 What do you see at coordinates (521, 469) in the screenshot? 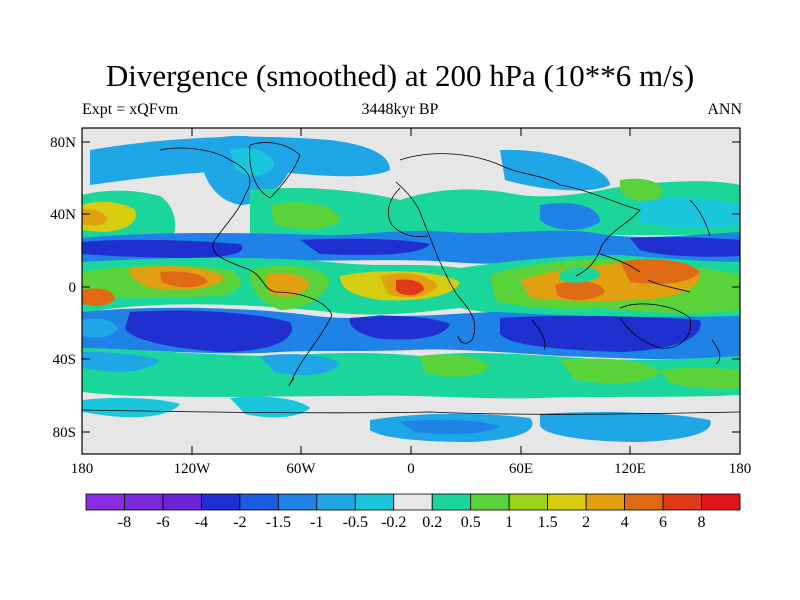
I see `x-tick-label: 60E` at bounding box center [521, 469].